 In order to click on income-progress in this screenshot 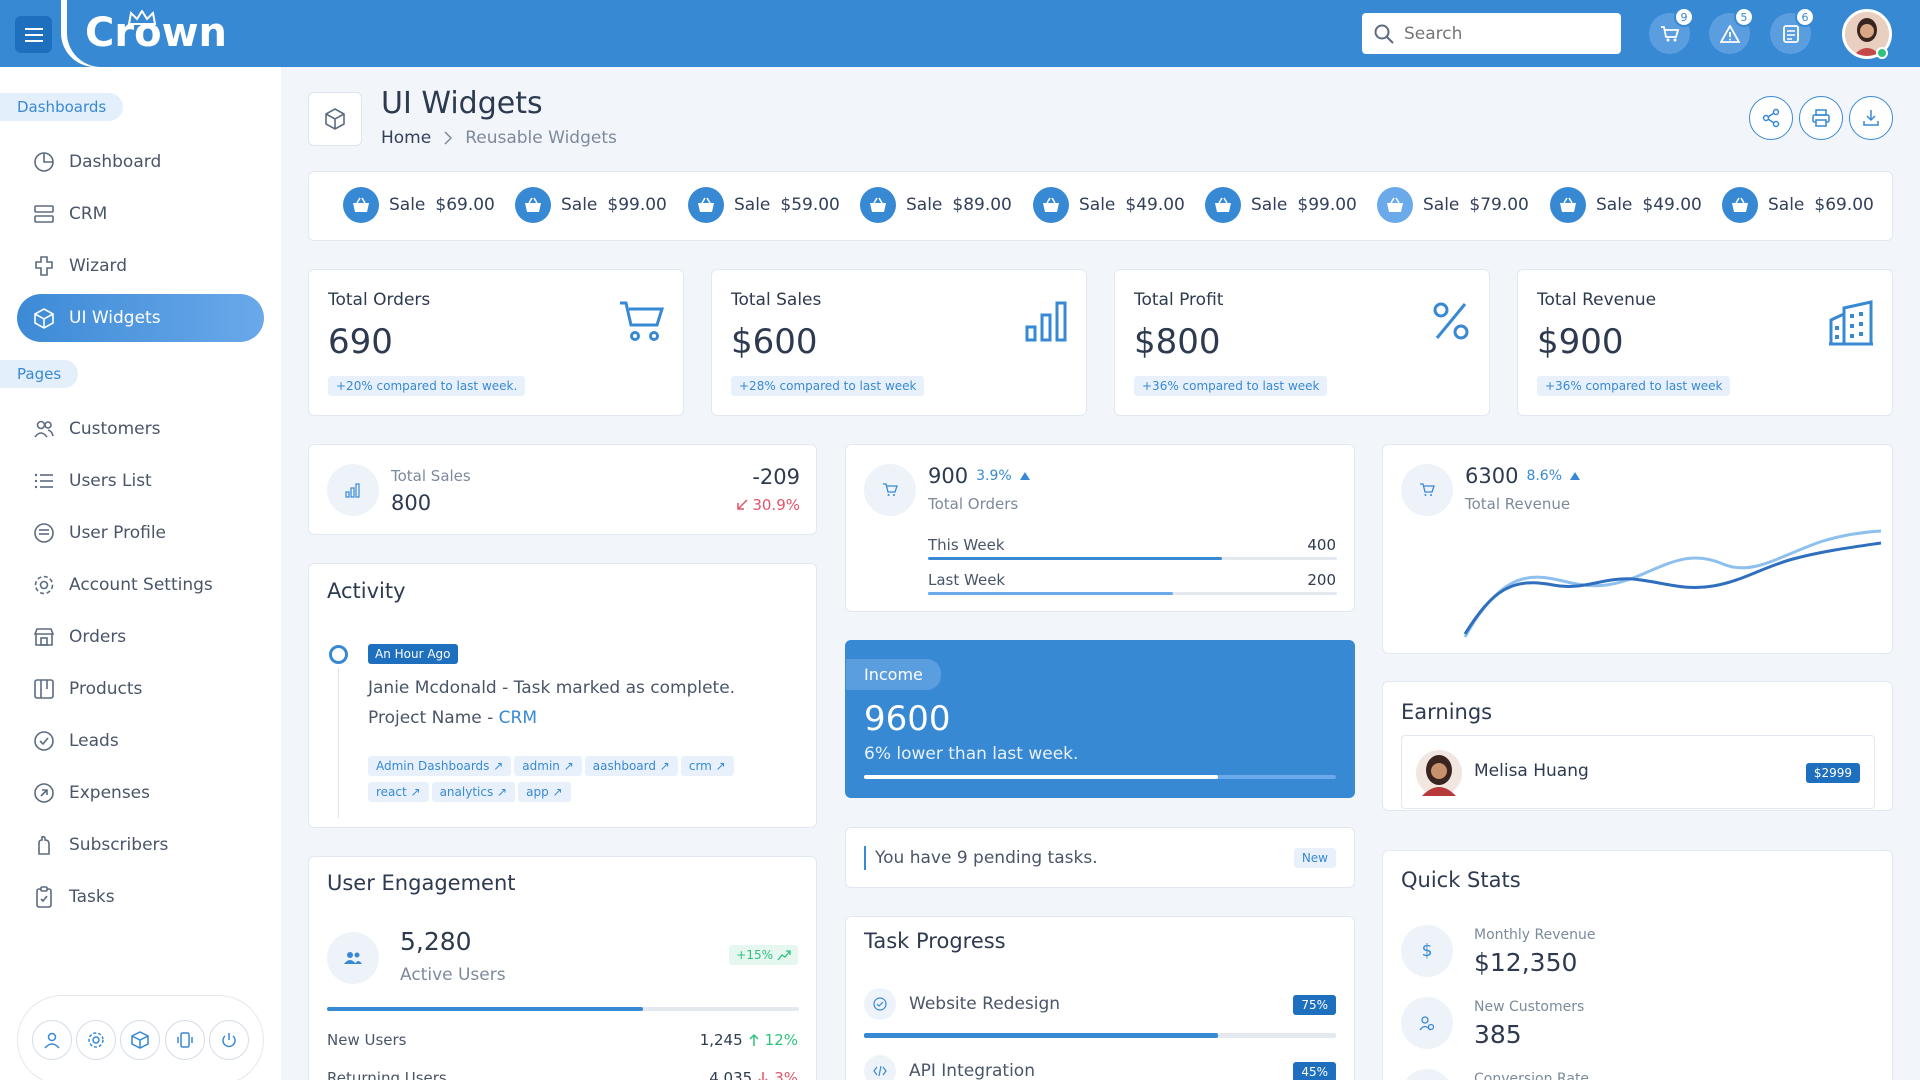, I will do `click(1100, 777)`.